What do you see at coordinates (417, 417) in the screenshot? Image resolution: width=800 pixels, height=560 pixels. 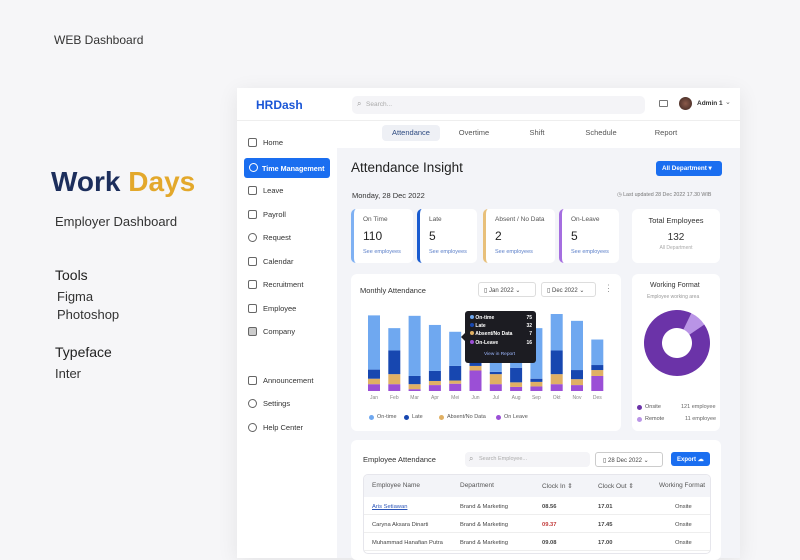 I see `legend-label: Late` at bounding box center [417, 417].